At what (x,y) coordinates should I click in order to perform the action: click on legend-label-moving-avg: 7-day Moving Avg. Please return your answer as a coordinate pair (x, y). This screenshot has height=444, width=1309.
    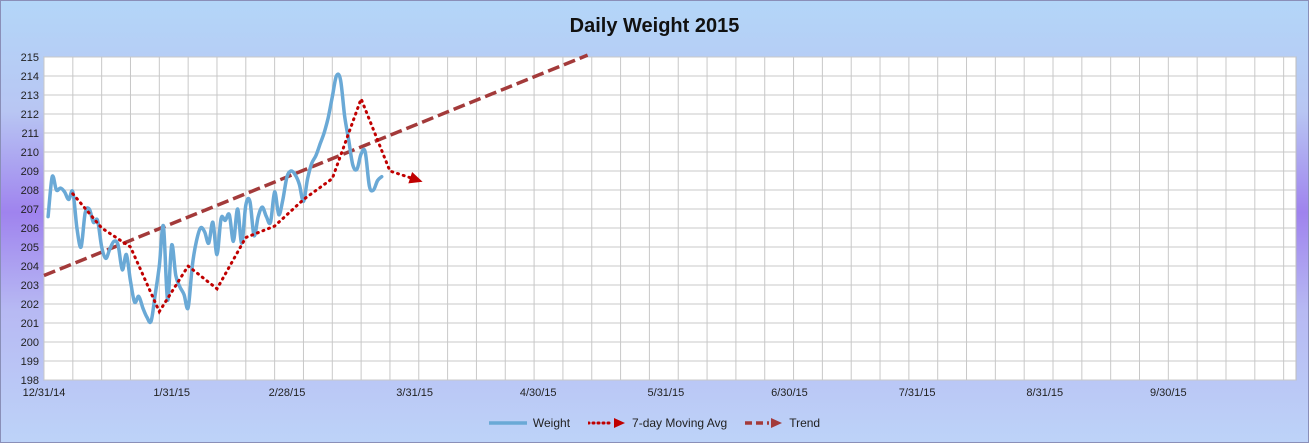
    Looking at the image, I should click on (680, 423).